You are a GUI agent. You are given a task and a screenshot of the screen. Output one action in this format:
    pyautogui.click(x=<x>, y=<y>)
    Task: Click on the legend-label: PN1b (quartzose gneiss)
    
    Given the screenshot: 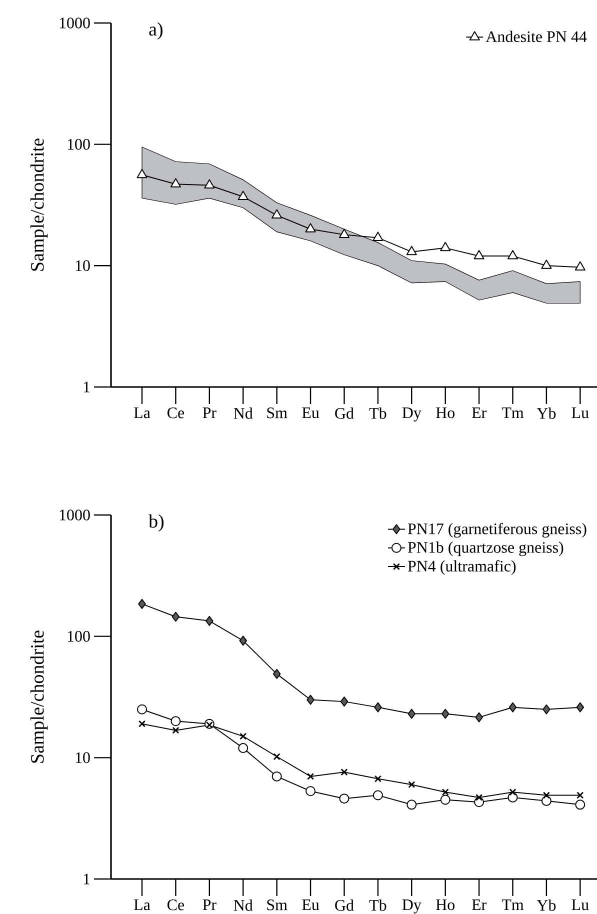 What is the action you would take?
    pyautogui.click(x=486, y=549)
    